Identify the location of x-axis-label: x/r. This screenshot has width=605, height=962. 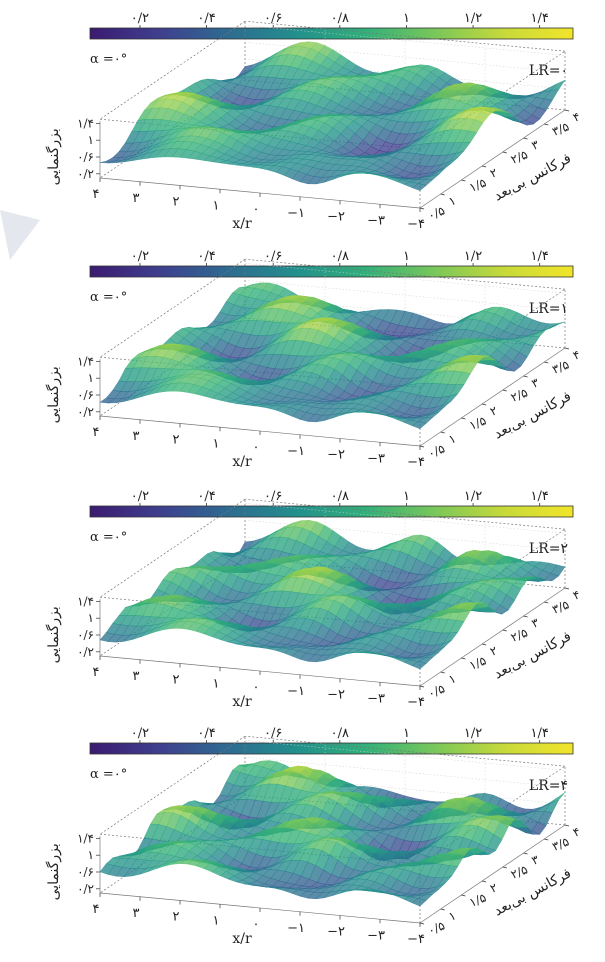
(242, 462).